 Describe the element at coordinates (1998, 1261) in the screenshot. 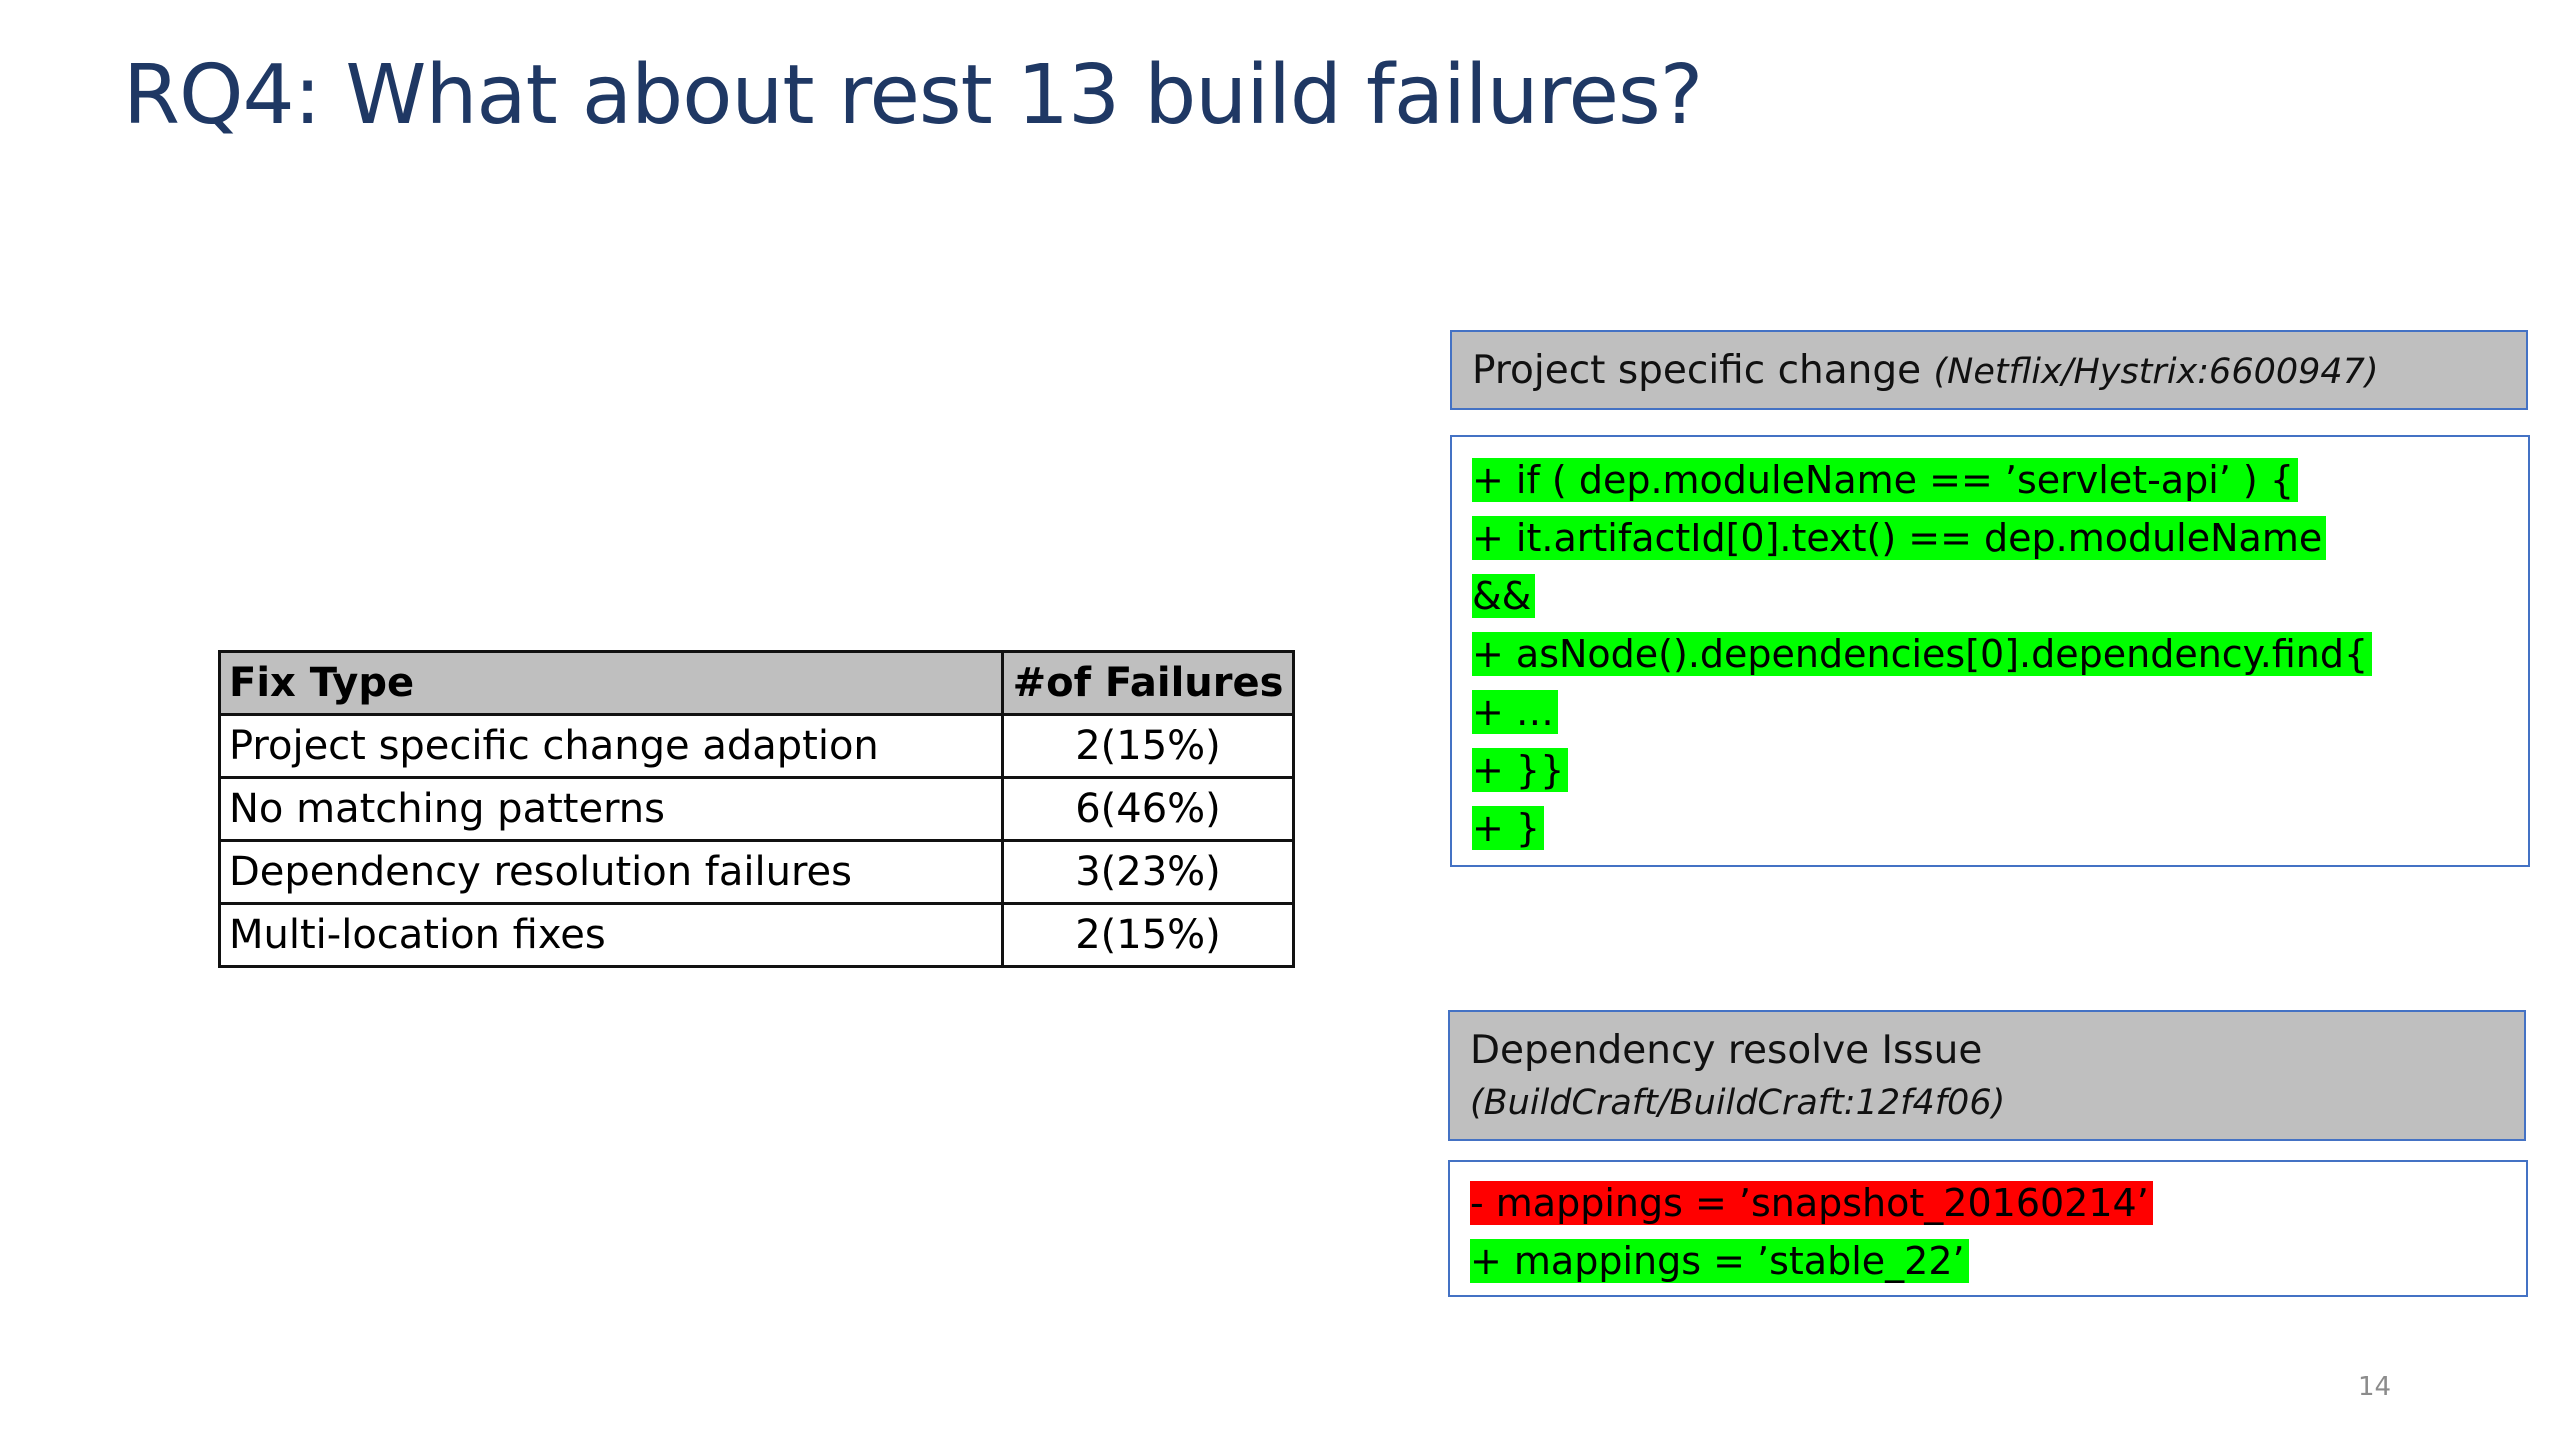

I see `code-line: + mappings = ’stable_22’` at that location.